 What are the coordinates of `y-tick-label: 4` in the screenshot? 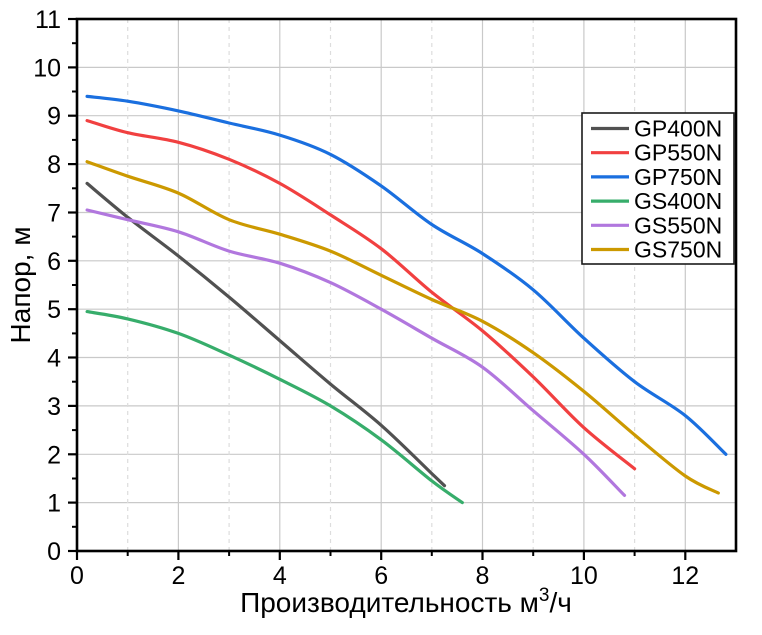 It's located at (54, 359).